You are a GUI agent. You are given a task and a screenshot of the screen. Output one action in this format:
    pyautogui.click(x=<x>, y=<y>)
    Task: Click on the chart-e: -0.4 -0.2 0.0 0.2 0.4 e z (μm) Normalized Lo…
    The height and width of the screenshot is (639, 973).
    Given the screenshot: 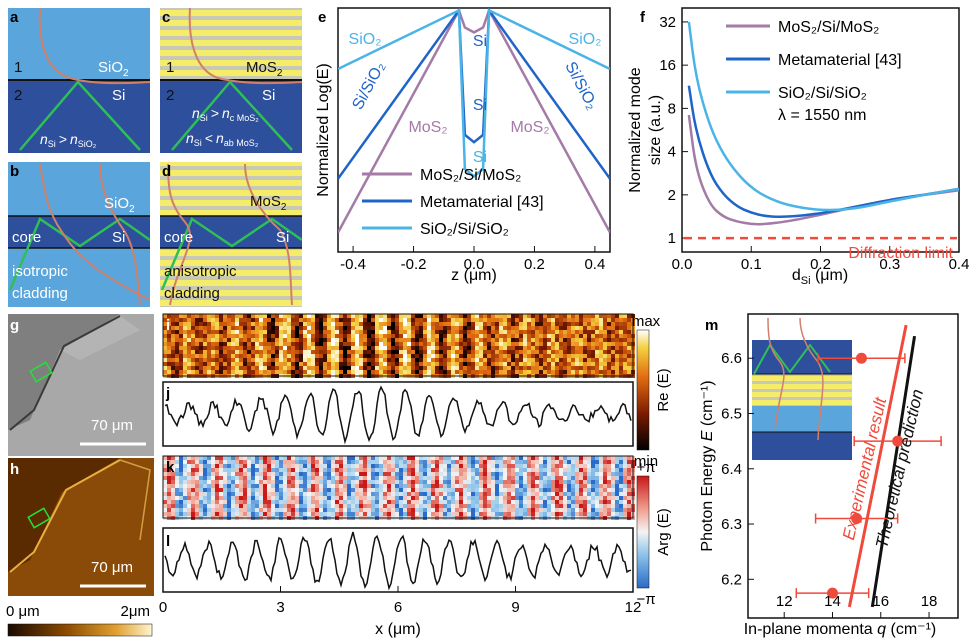 What is the action you would take?
    pyautogui.click(x=463, y=145)
    